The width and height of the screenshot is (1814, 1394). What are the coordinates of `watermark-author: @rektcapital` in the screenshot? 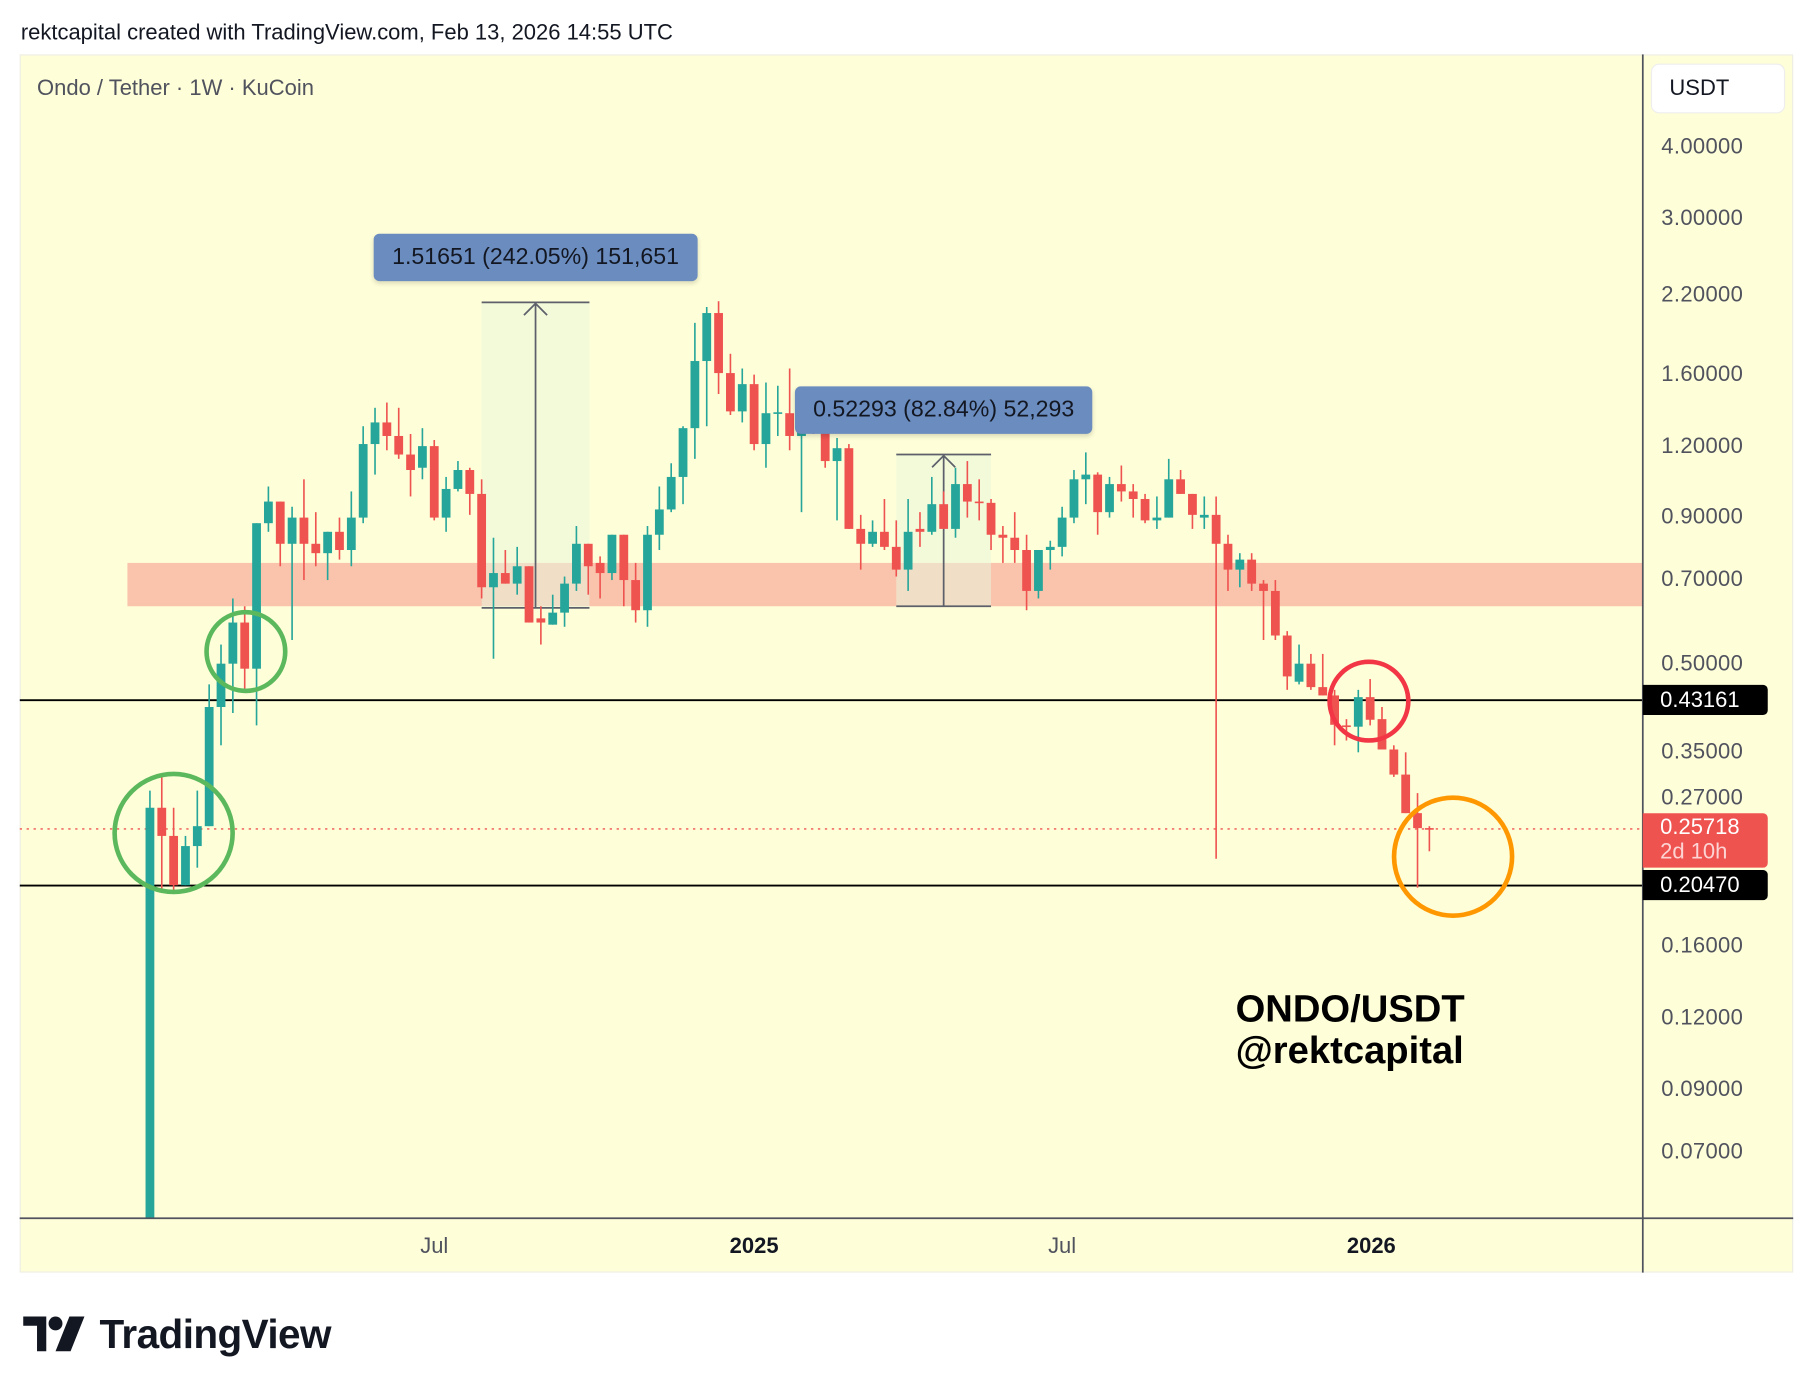 It's located at (1349, 1050).